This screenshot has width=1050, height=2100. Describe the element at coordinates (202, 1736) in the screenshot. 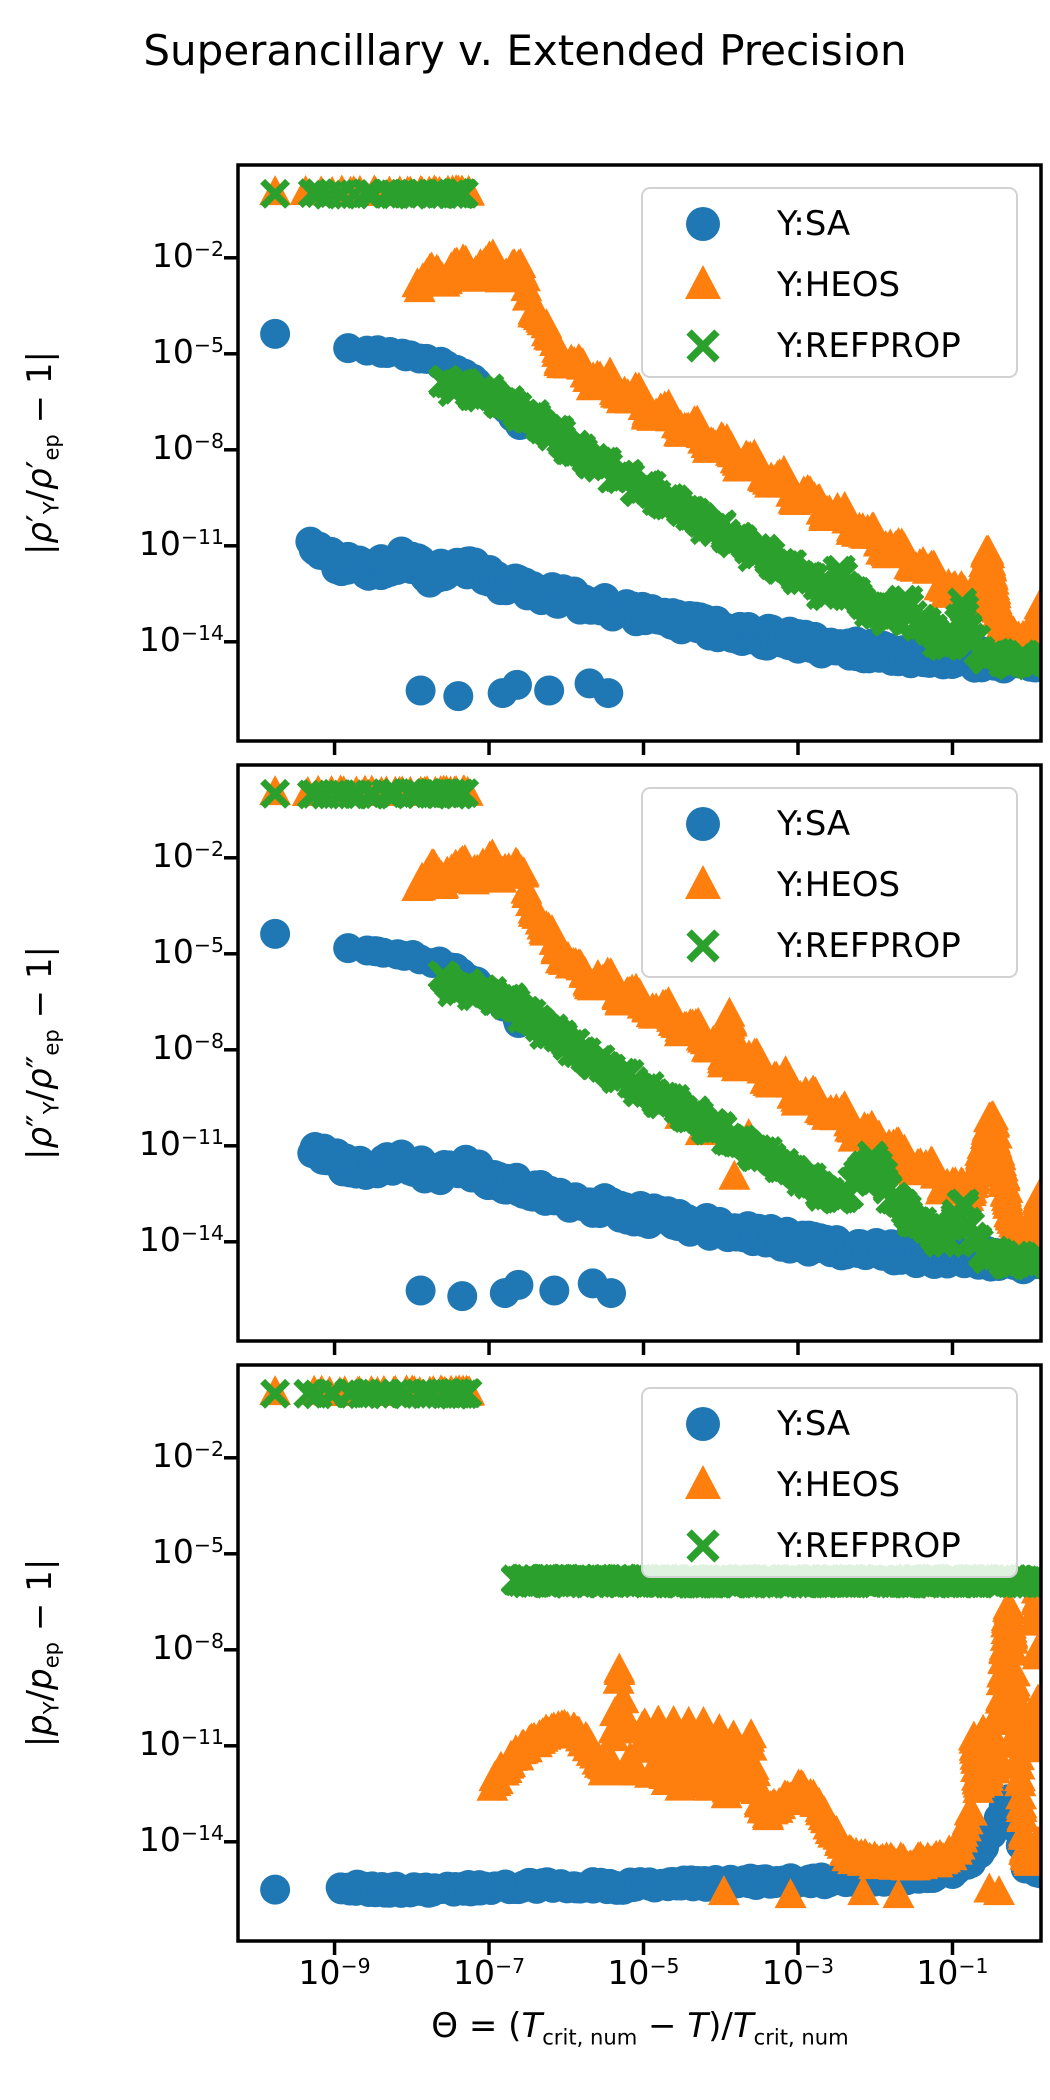

I see `text-token: −11` at that location.